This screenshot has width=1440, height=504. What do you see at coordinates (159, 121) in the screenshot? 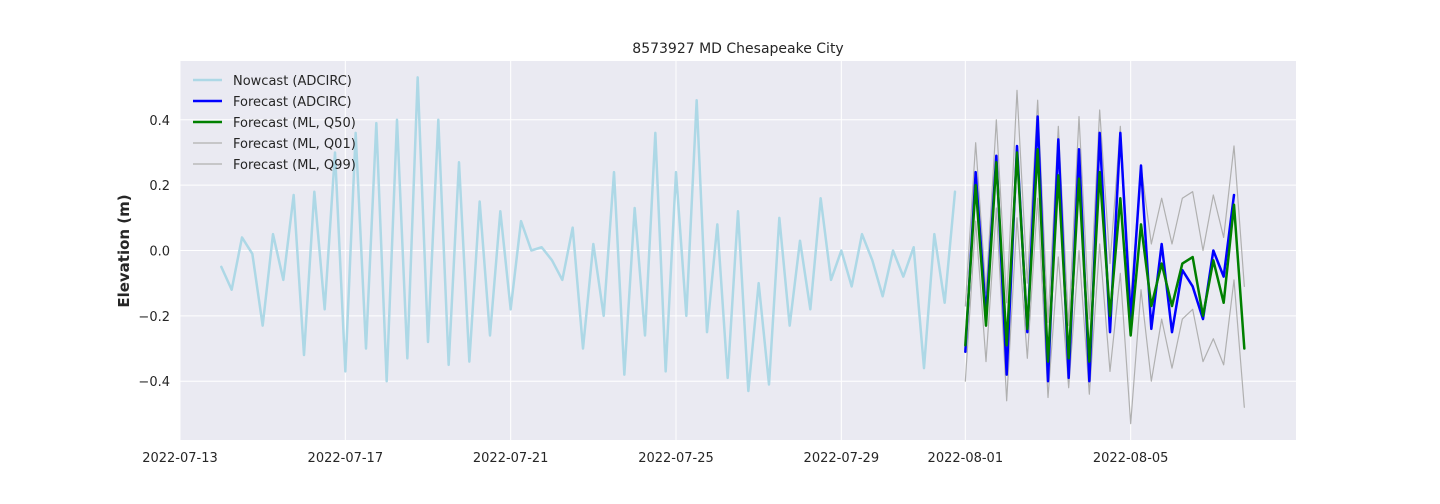
I see `y-tick-label: 0.4` at bounding box center [159, 121].